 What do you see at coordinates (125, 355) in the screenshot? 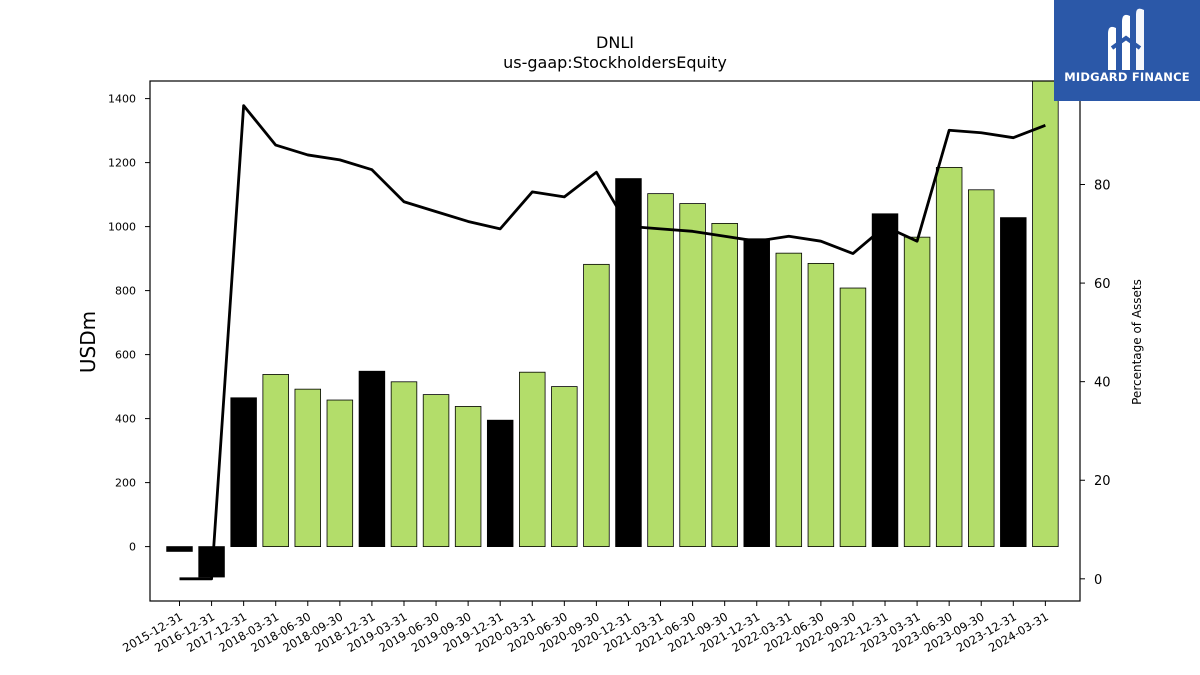
I see `y-tick-label: 600` at bounding box center [125, 355].